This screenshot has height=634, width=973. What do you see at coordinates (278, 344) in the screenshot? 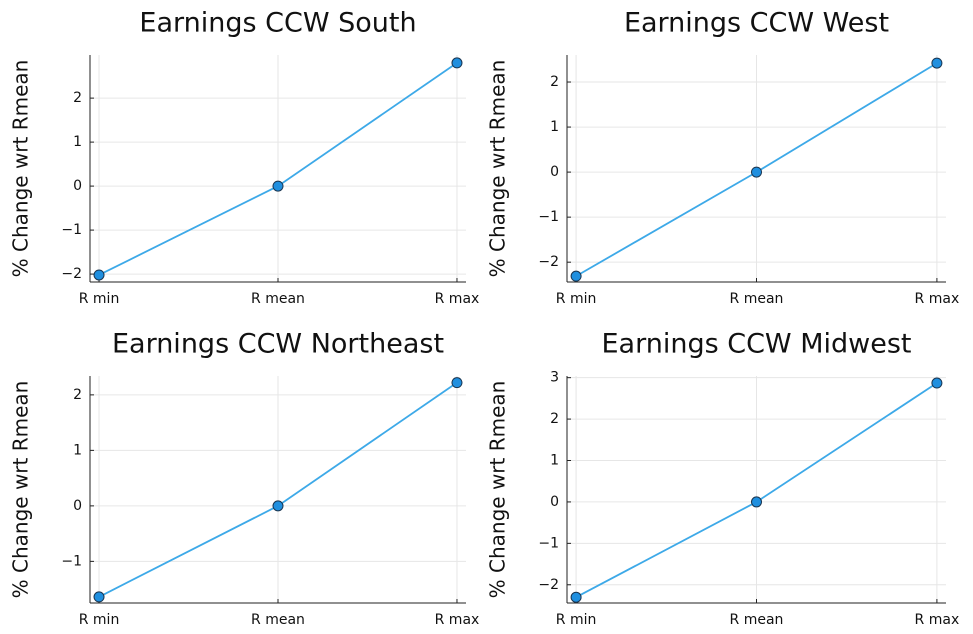
I see `chart-title: Earnings CCW Northeast` at bounding box center [278, 344].